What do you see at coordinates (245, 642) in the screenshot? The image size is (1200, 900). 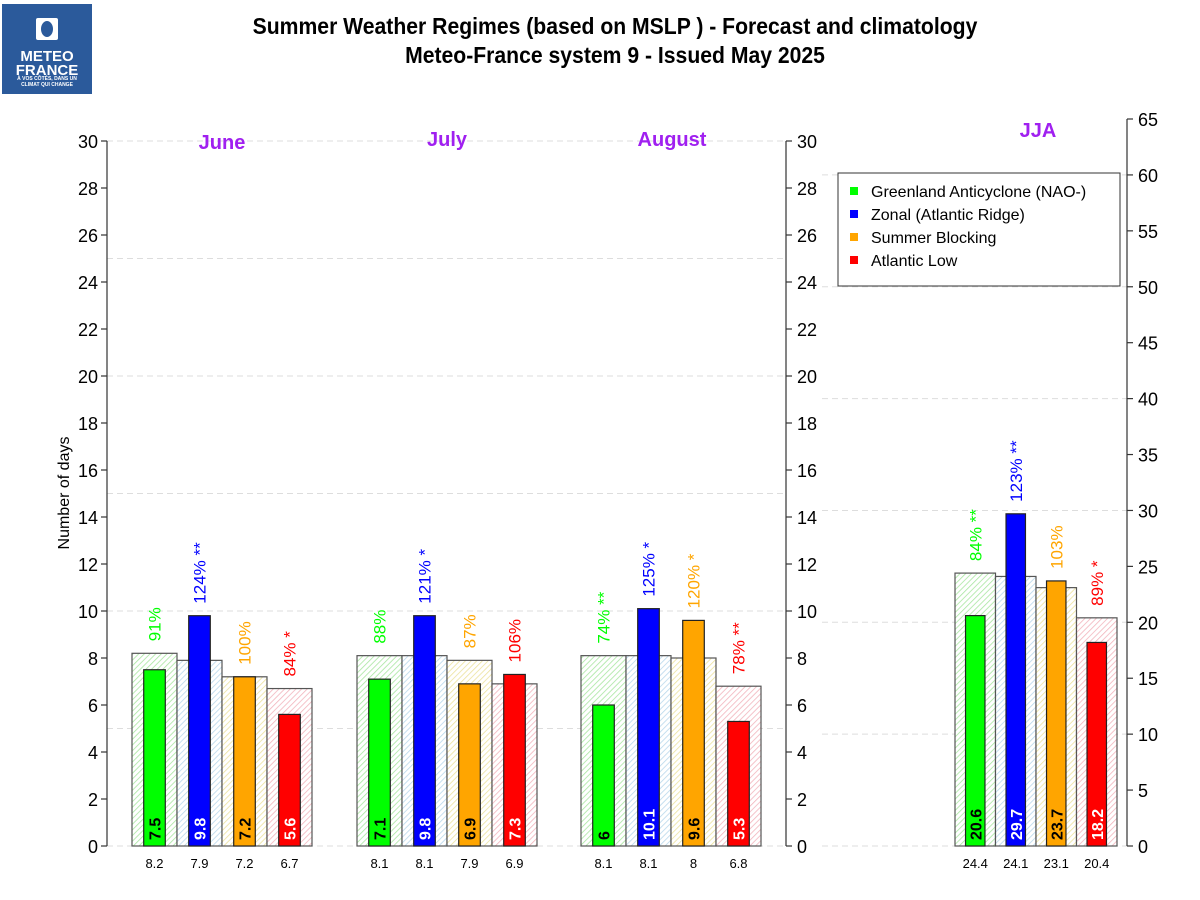 I see `percent-anomaly-label: 100%` at bounding box center [245, 642].